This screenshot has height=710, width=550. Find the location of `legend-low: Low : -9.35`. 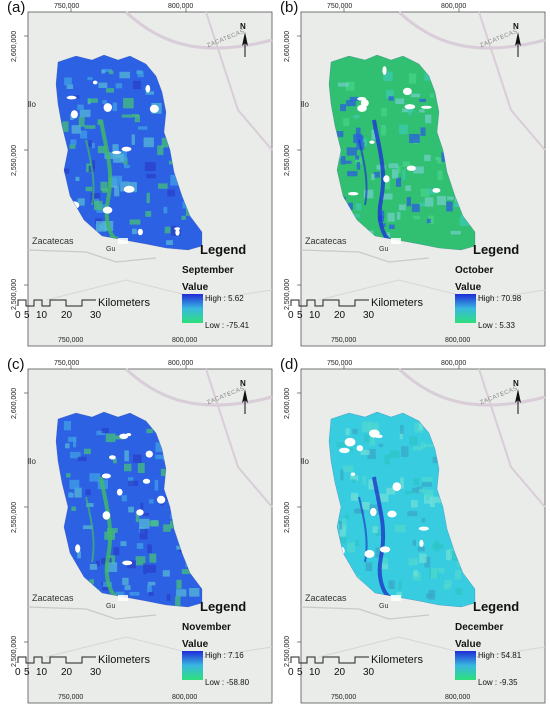

legend-low: Low : -9.35 is located at coordinates (498, 682).